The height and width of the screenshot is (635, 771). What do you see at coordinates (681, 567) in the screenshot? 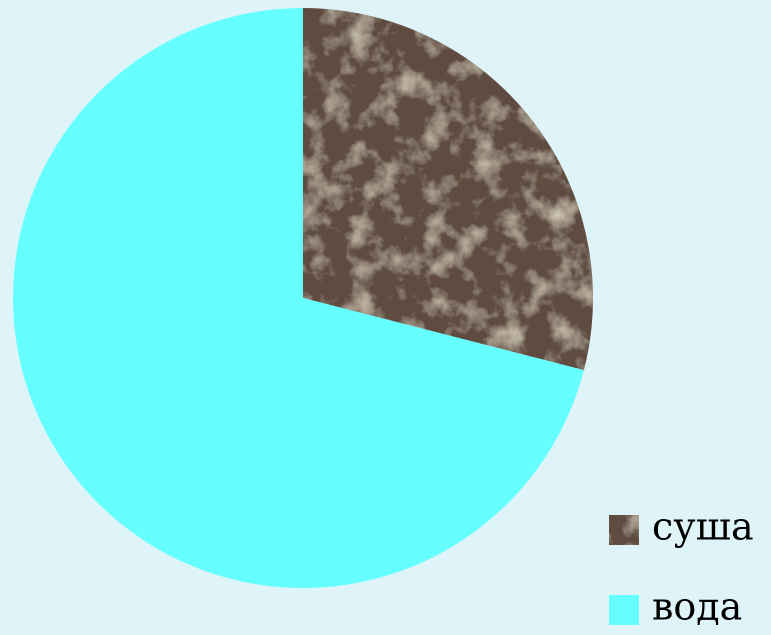
I see `legend: суша вода` at bounding box center [681, 567].